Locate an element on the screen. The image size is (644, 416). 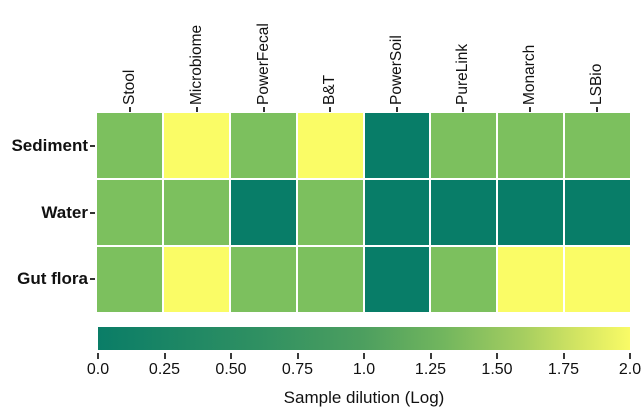
column-label: Stool is located at coordinates (130, 87).